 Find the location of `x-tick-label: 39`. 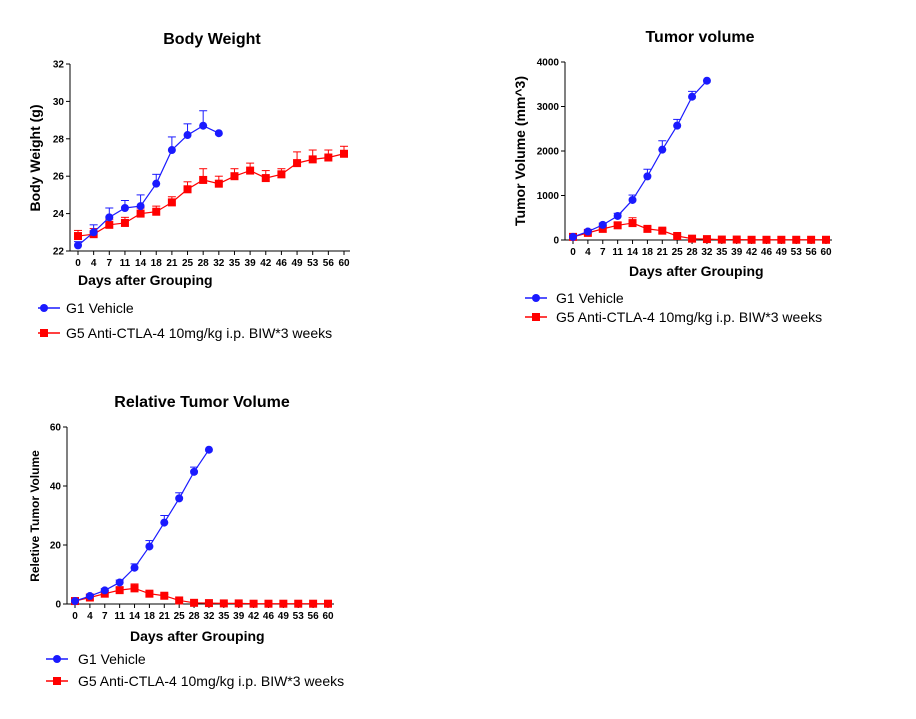

x-tick-label: 39 is located at coordinates (251, 263).